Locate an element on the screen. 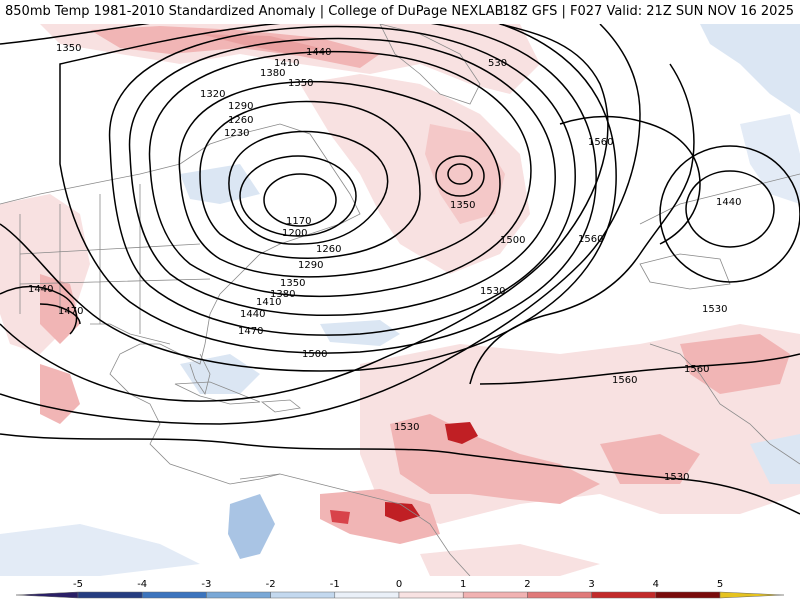  africa-coast is located at coordinates (724, 404).